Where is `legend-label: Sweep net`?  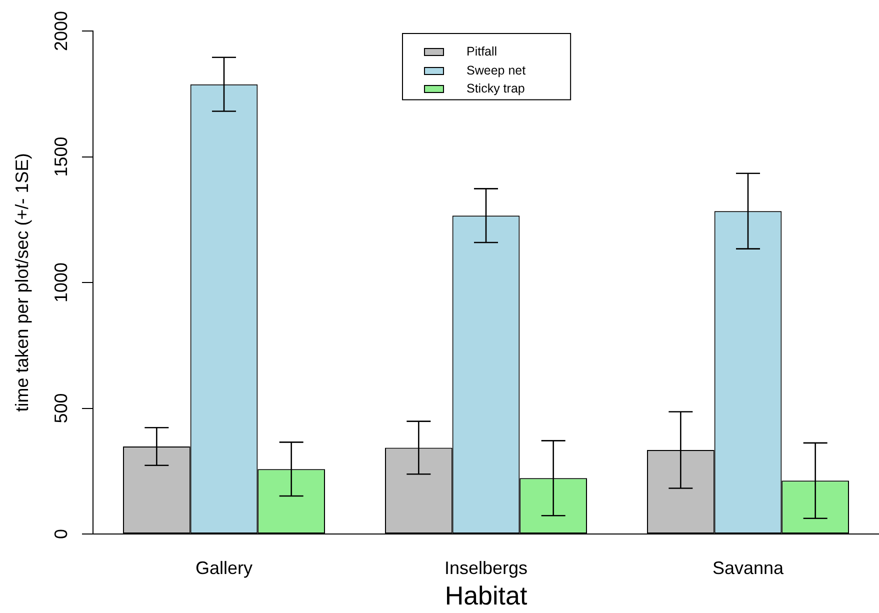 legend-label: Sweep net is located at coordinates (496, 70).